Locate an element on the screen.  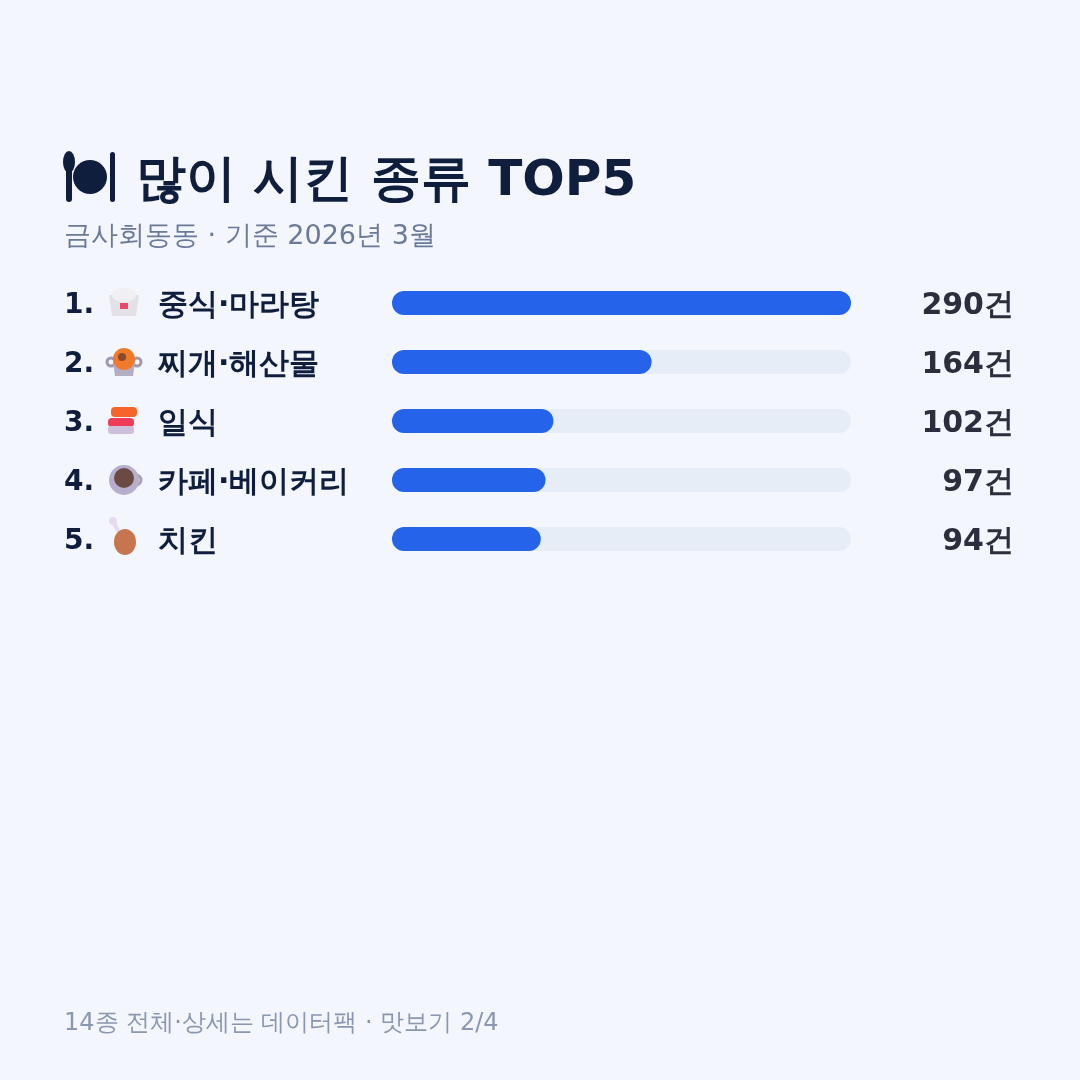
text: 5. is located at coordinates (79, 539).